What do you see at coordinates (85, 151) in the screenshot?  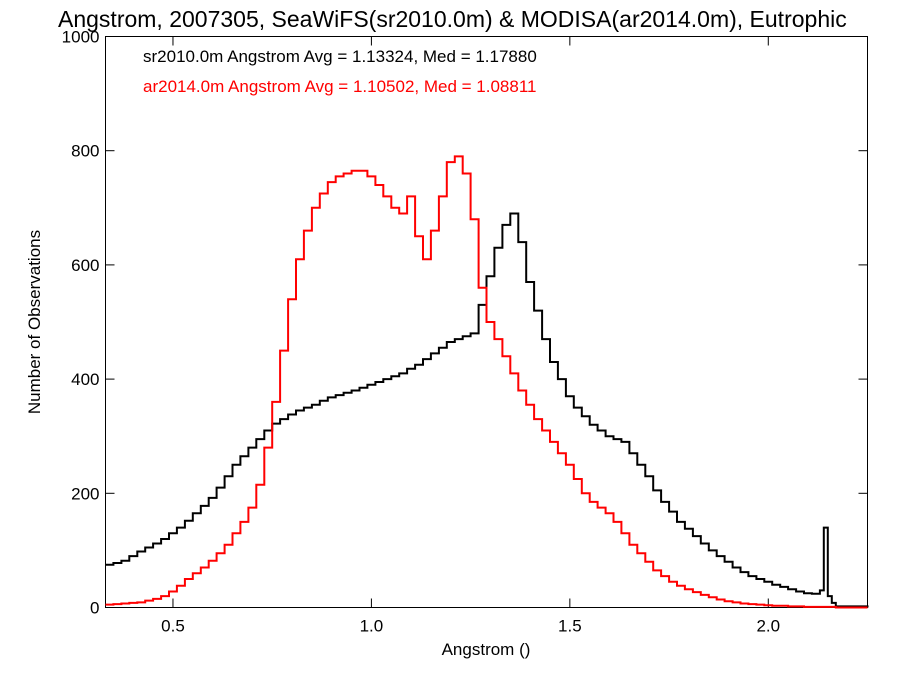 I see `y-tick-label: 800` at bounding box center [85, 151].